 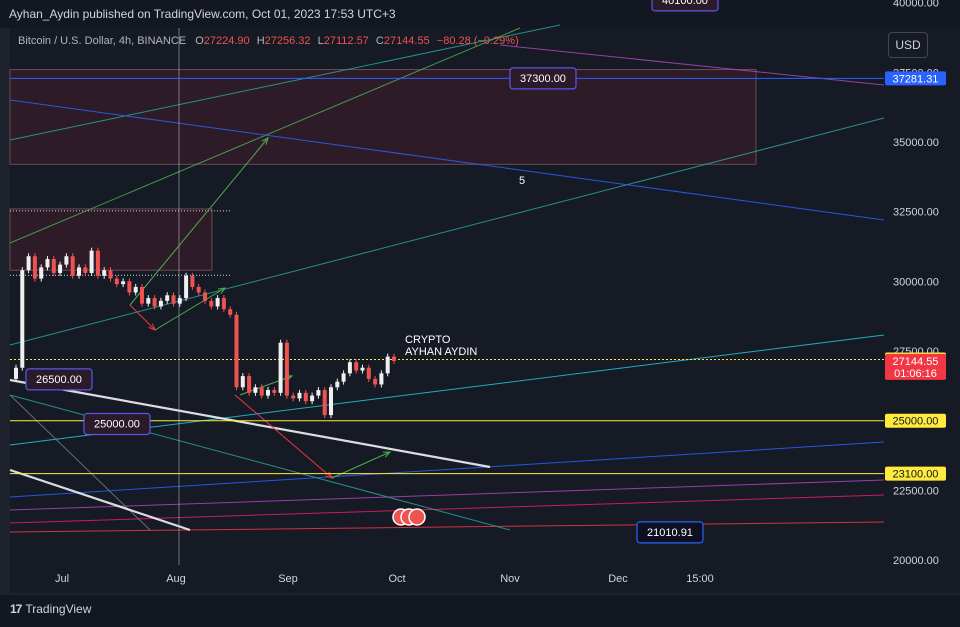 What do you see at coordinates (58, 609) in the screenshot?
I see `brand-text: TradingView` at bounding box center [58, 609].